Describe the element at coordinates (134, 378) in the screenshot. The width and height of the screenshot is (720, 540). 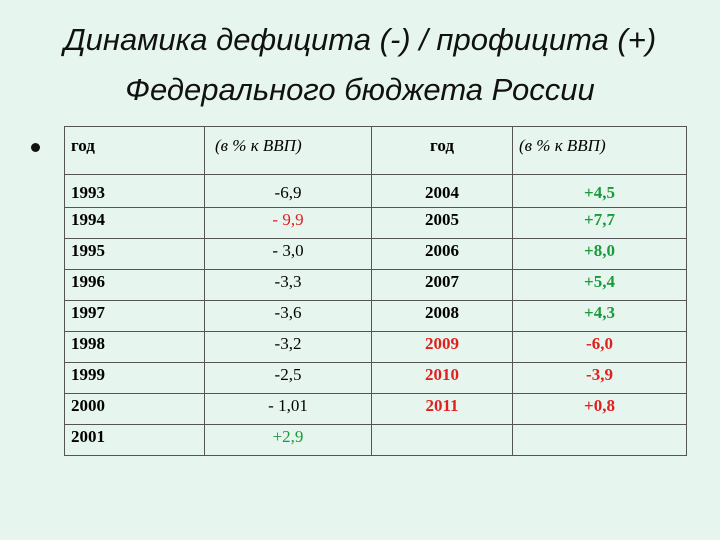
I see `cell-year1: 1999` at that location.